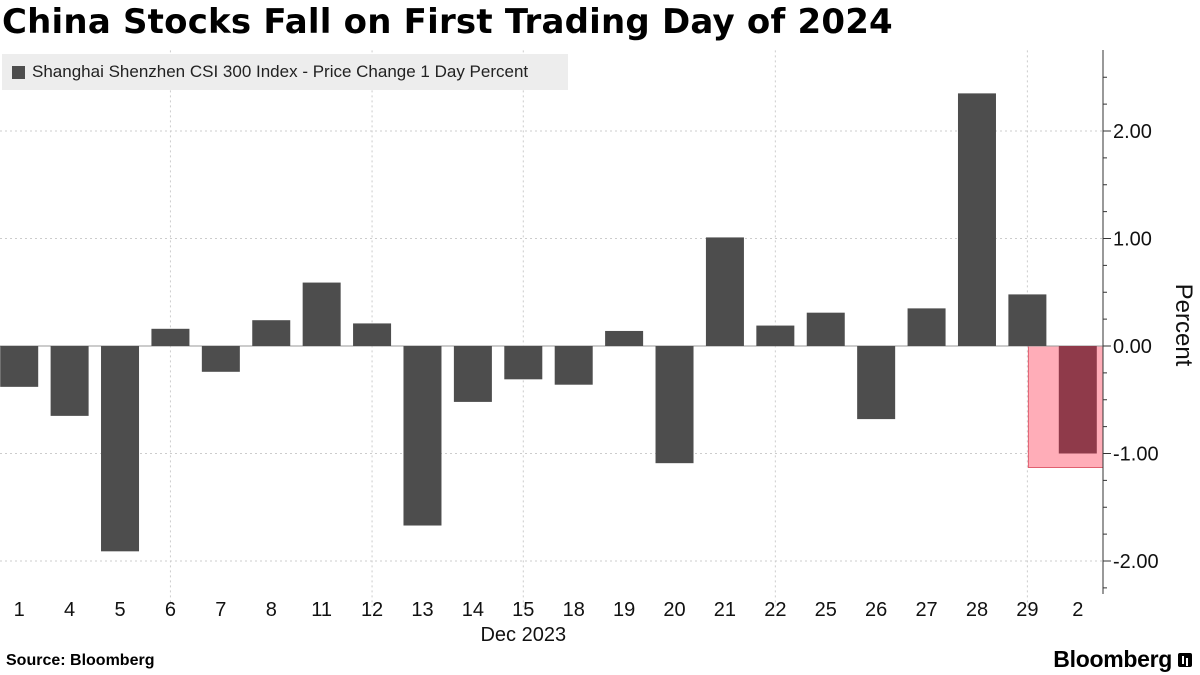 Image resolution: width=1200 pixels, height=675 pixels. Describe the element at coordinates (1077, 610) in the screenshot. I see `x-tick-label: 2` at that location.